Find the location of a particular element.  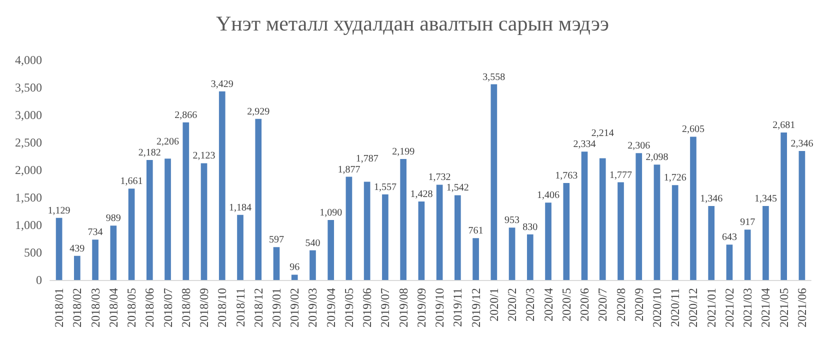

data-label: 439 is located at coordinates (77, 248).